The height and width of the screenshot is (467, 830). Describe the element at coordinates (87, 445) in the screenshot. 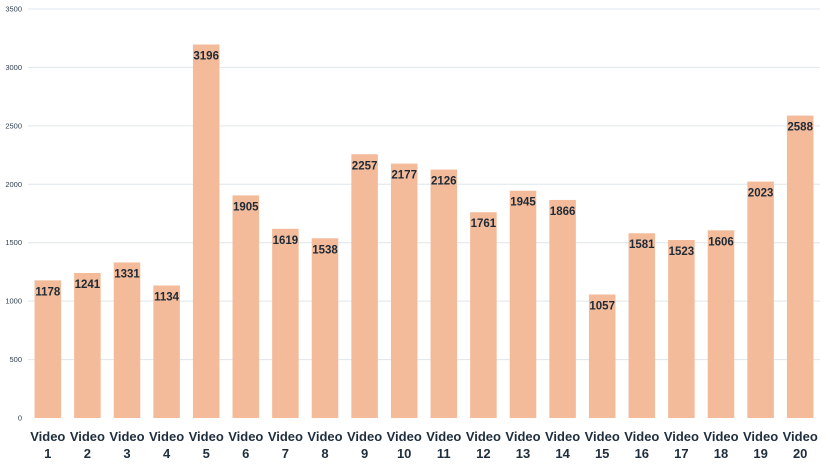

I see `x-tick-label: Video 2` at that location.